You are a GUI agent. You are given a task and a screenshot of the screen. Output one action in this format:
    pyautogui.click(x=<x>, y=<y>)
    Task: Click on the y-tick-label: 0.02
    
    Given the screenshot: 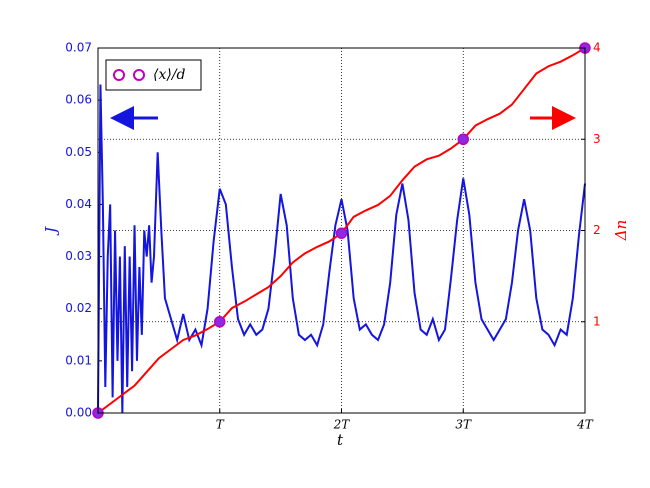 What is the action you would take?
    pyautogui.click(x=78, y=308)
    